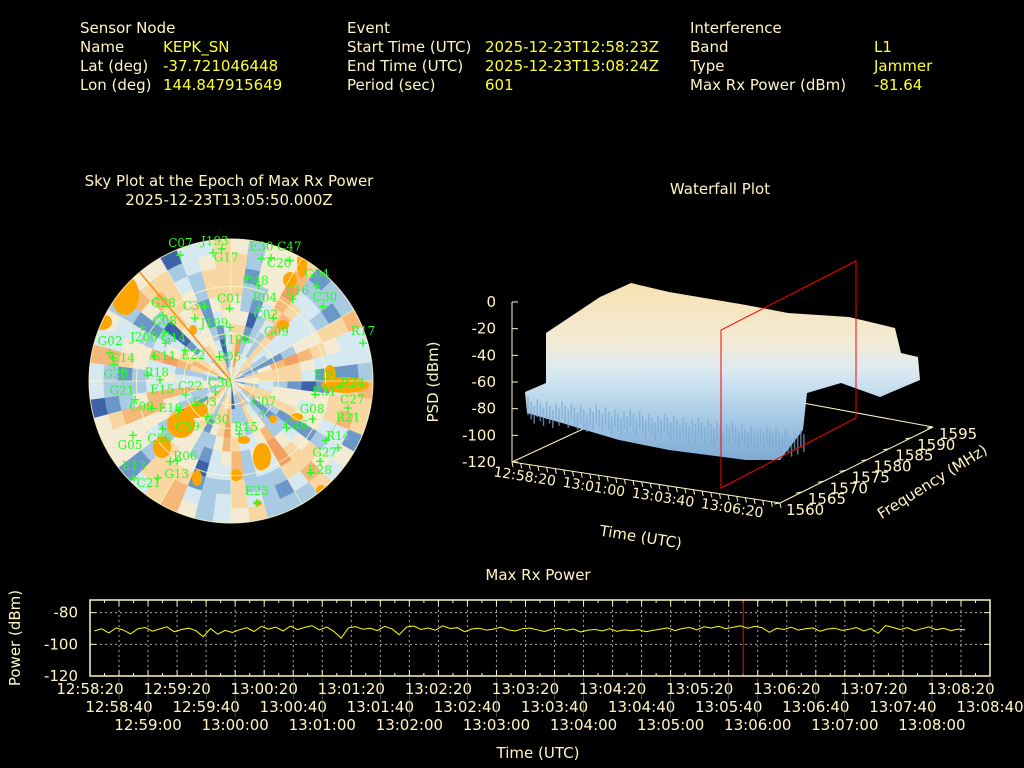 This screenshot has width=1024, height=768. I want to click on satellite-label: C27, so click(352, 399).